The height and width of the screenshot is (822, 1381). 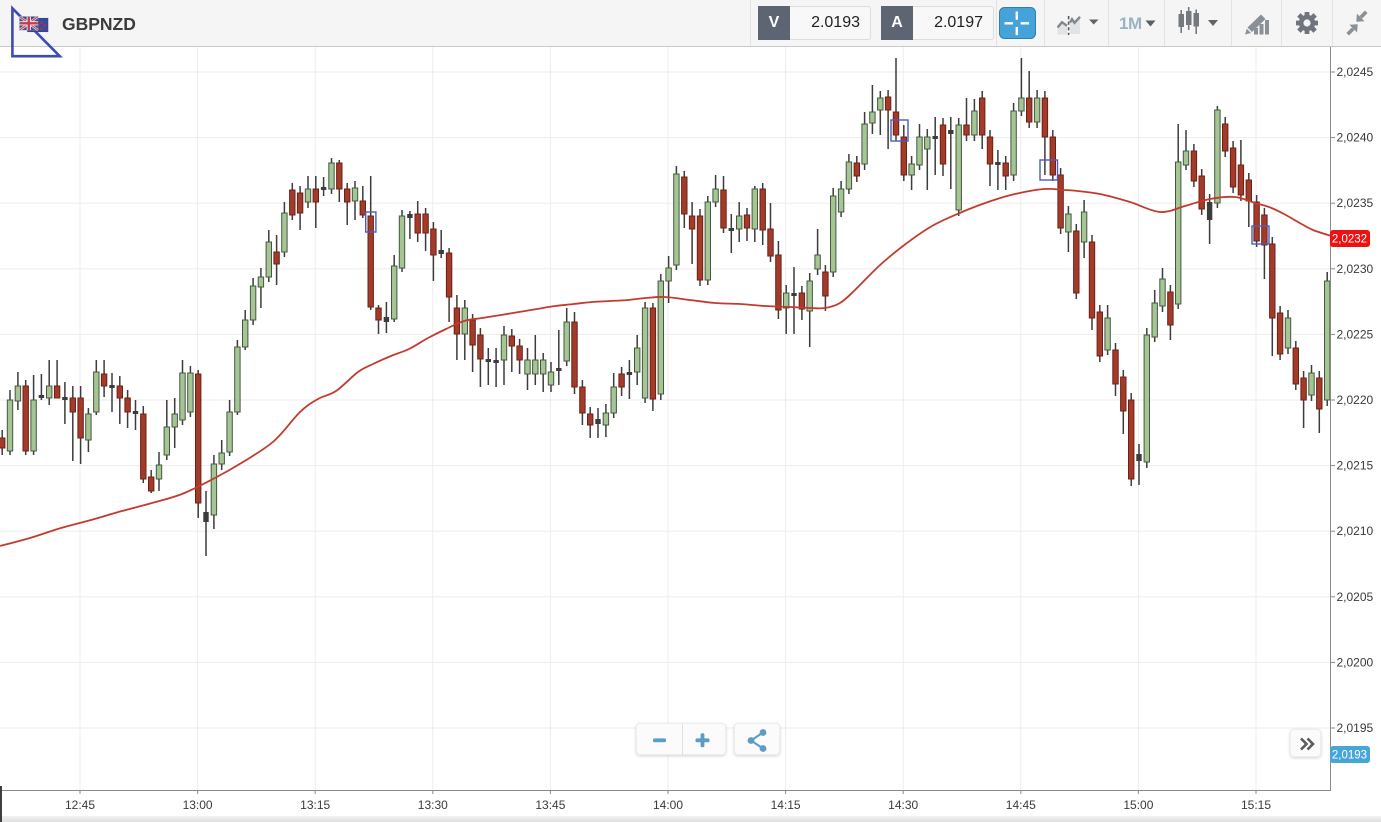 I want to click on svg-text: 2,0245, so click(x=1355, y=72).